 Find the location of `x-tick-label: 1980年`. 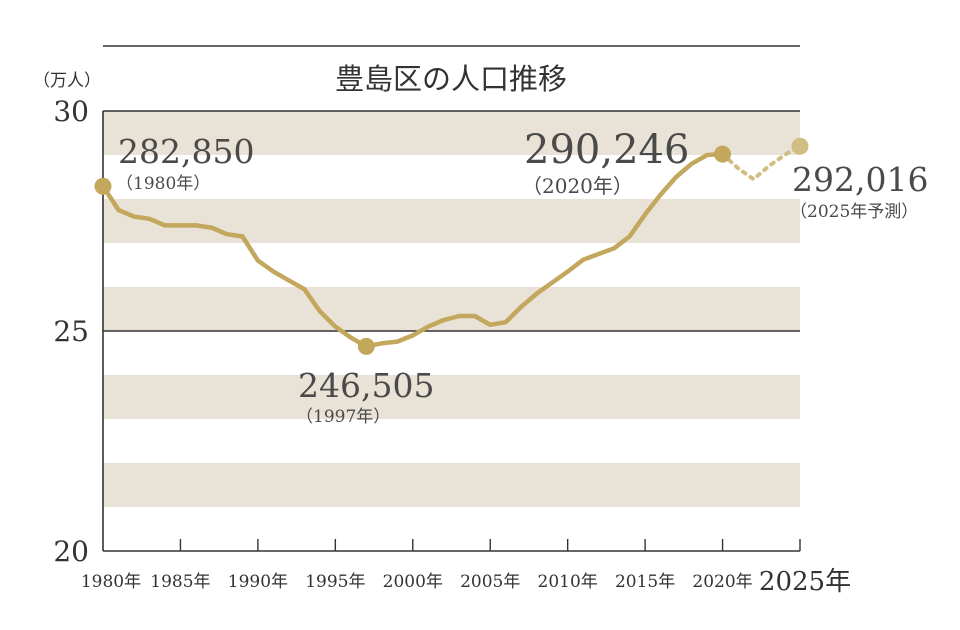

x-tick-label: 1980年 is located at coordinates (111, 582).